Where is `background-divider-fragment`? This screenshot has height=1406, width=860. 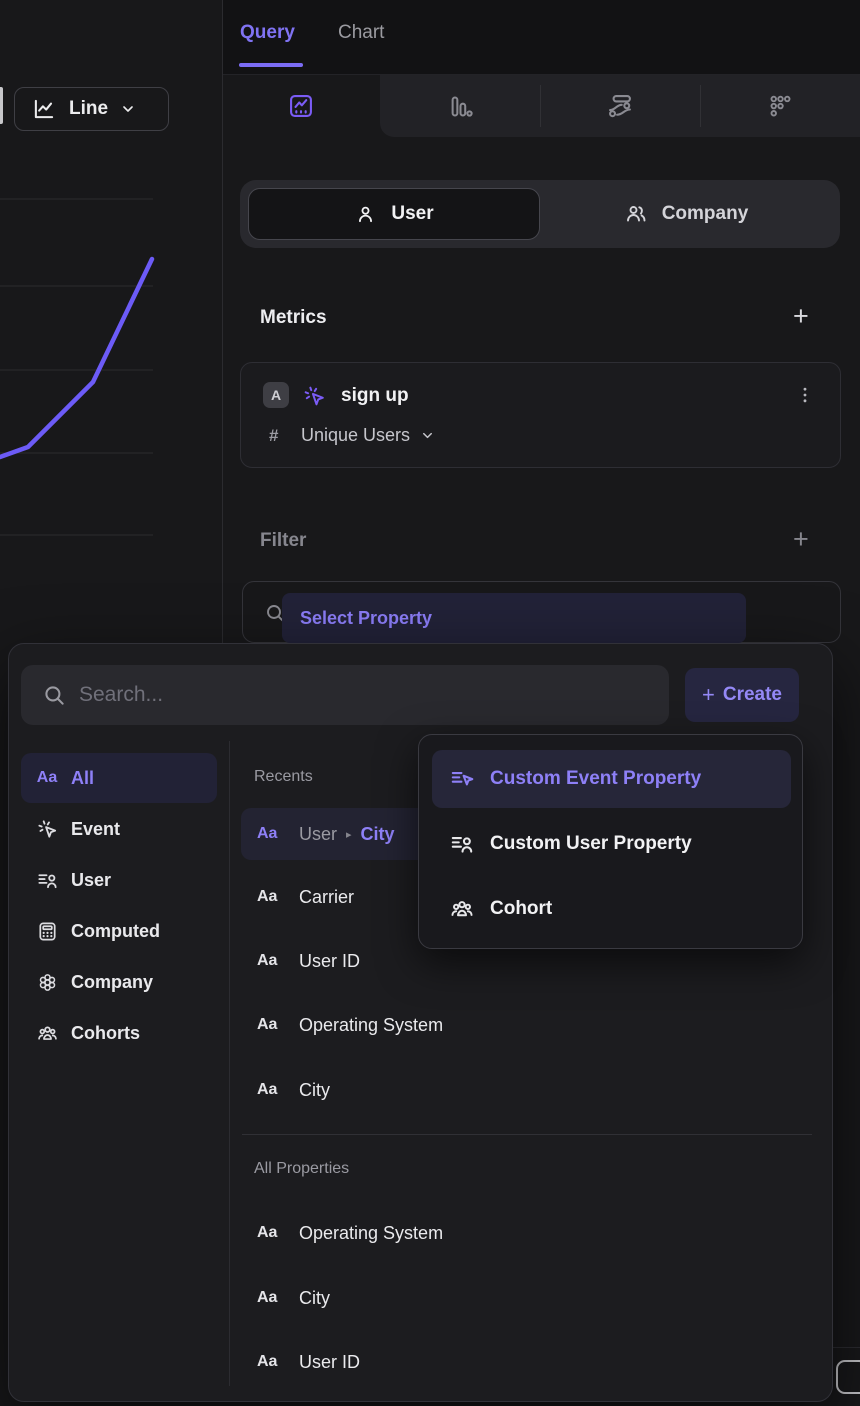 background-divider-fragment is located at coordinates (846, 1347).